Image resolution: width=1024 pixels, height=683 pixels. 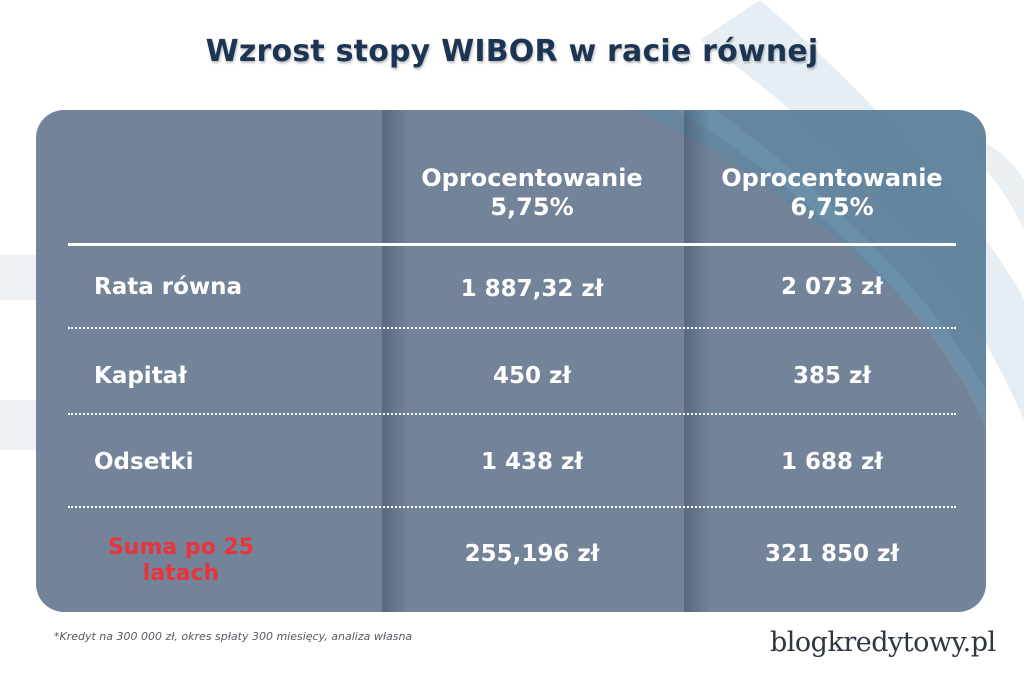 What do you see at coordinates (832, 207) in the screenshot?
I see `column-header-2-line2: 6,75%` at bounding box center [832, 207].